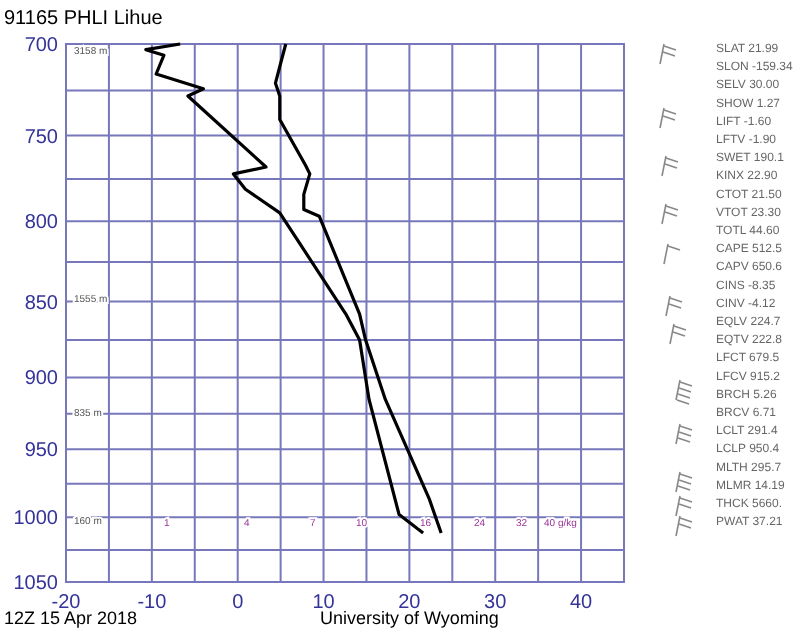  Describe the element at coordinates (324, 603) in the screenshot. I see `x-tick-label: 10` at that location.